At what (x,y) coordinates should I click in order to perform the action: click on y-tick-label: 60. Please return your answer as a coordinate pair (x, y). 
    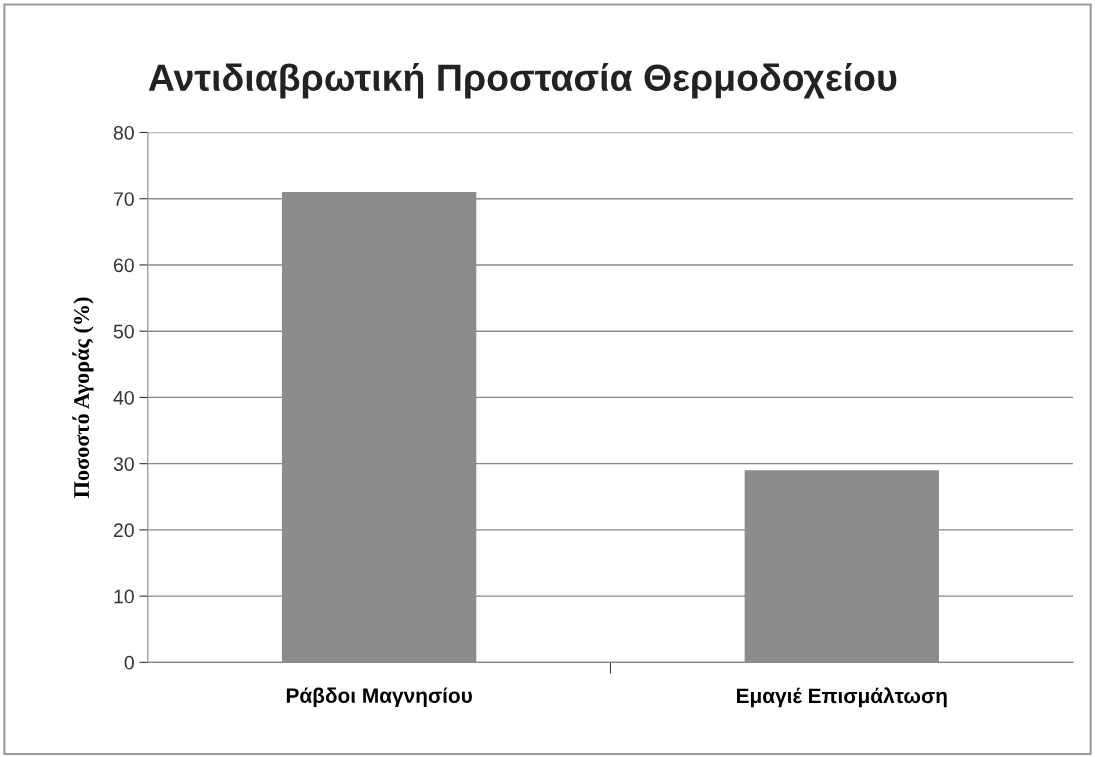
    Looking at the image, I should click on (123, 265).